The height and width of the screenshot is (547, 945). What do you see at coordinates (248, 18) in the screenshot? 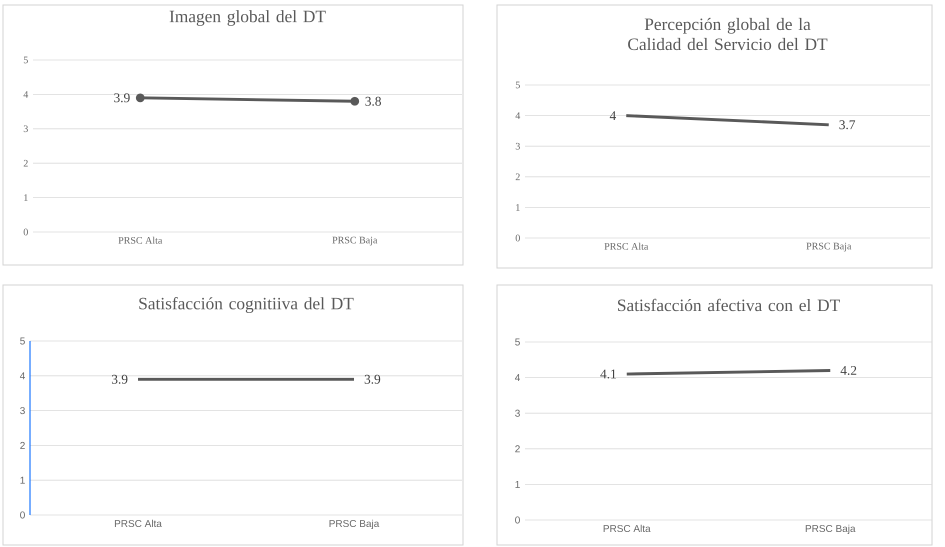
I see `chart-title: Imagen global del DT` at bounding box center [248, 18].